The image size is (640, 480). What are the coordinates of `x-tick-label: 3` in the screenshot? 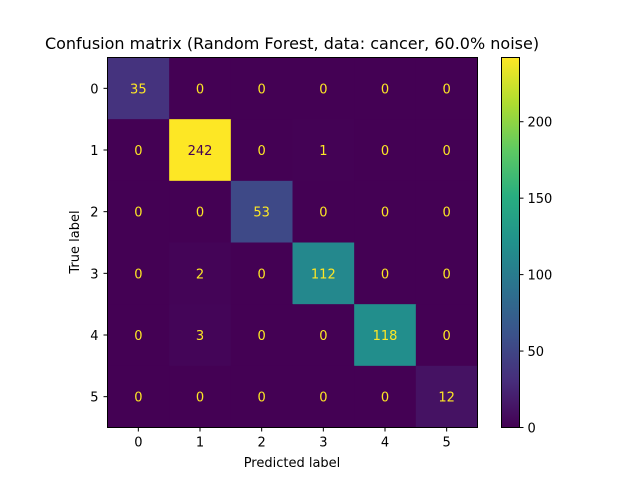 It's located at (323, 443).